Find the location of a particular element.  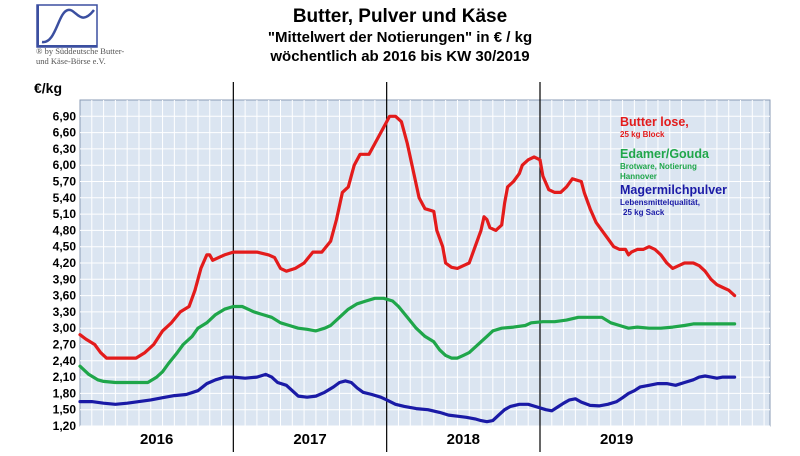

y-tick-label: 3,60 is located at coordinates (65, 296).